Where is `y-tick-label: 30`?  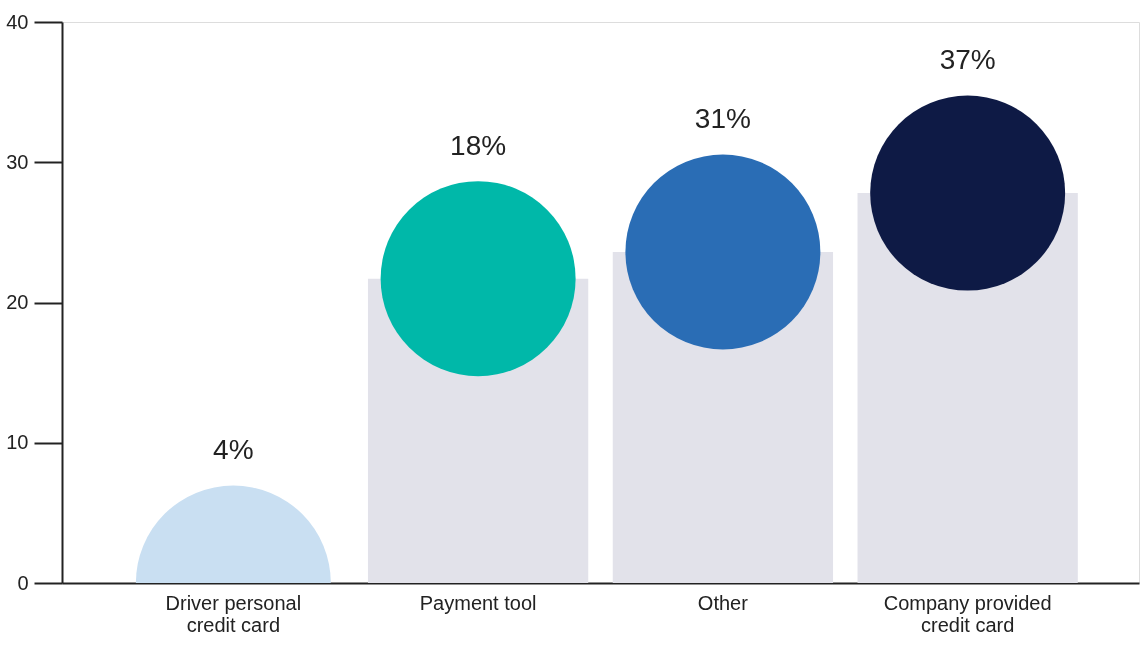 y-tick-label: 30 is located at coordinates (17, 161).